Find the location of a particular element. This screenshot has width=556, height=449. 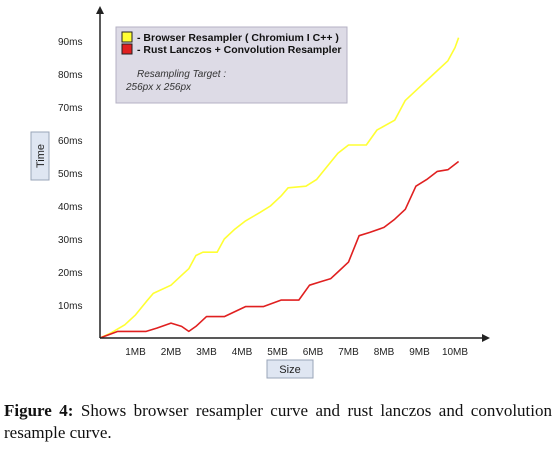

x-tick-labels: 1MB 2MB 3MB 4MB 5MB 6MB 7MB 8MB 9MB 10MB is located at coordinates (296, 352).